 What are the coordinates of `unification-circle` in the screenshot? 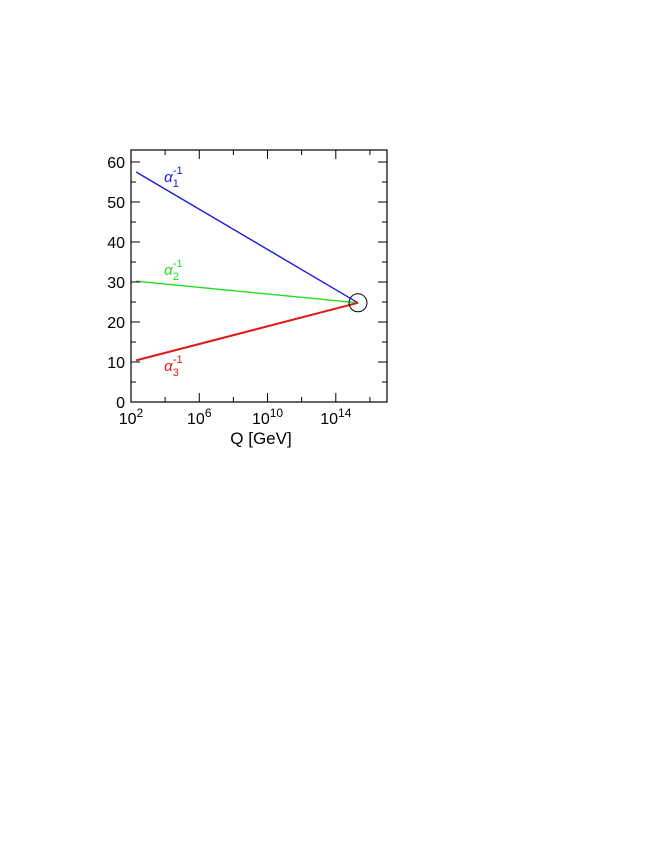 It's located at (358, 303).